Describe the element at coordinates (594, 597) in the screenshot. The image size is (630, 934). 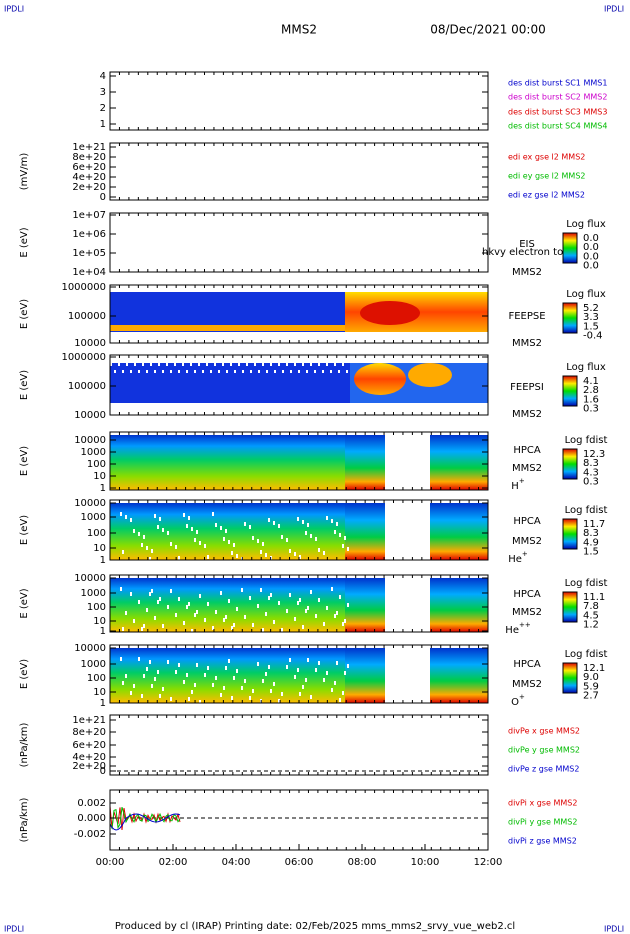
I see `colorbar-tick-label: 11.1` at that location.